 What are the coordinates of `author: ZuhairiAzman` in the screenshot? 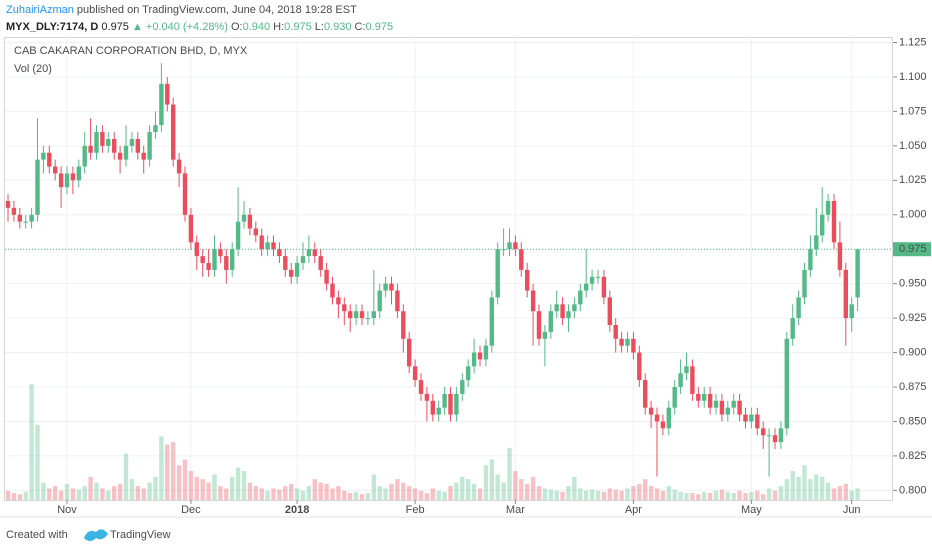 It's located at (40, 10).